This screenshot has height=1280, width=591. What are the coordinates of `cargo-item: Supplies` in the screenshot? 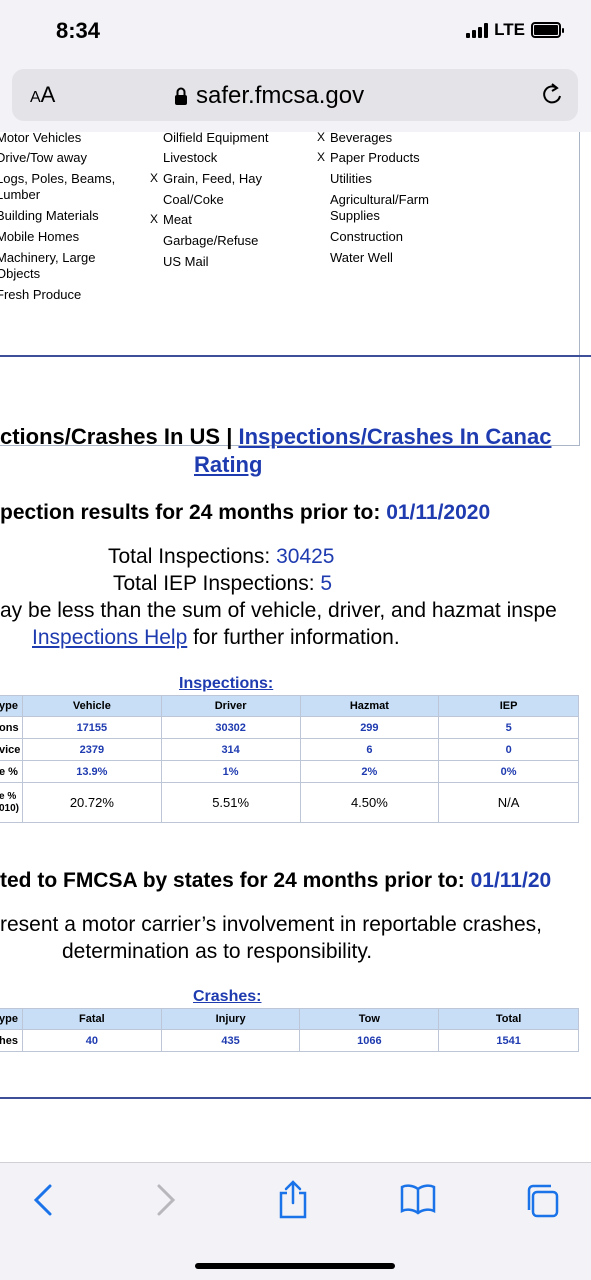 It's located at (355, 215).